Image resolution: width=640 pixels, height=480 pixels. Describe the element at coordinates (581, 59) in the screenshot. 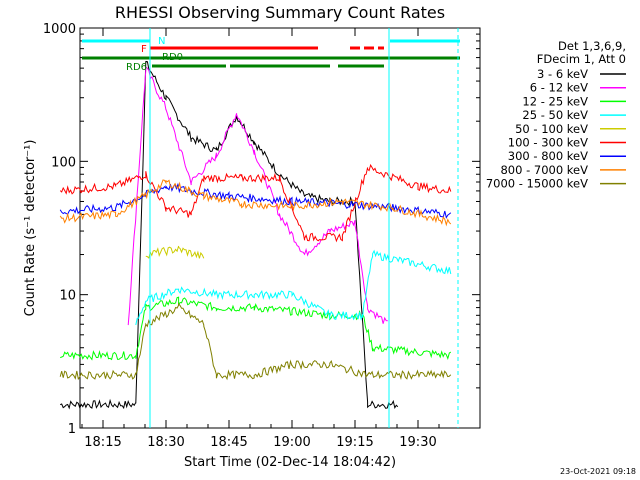

I see `legend-header-2: FDecim 1, Att 0` at that location.